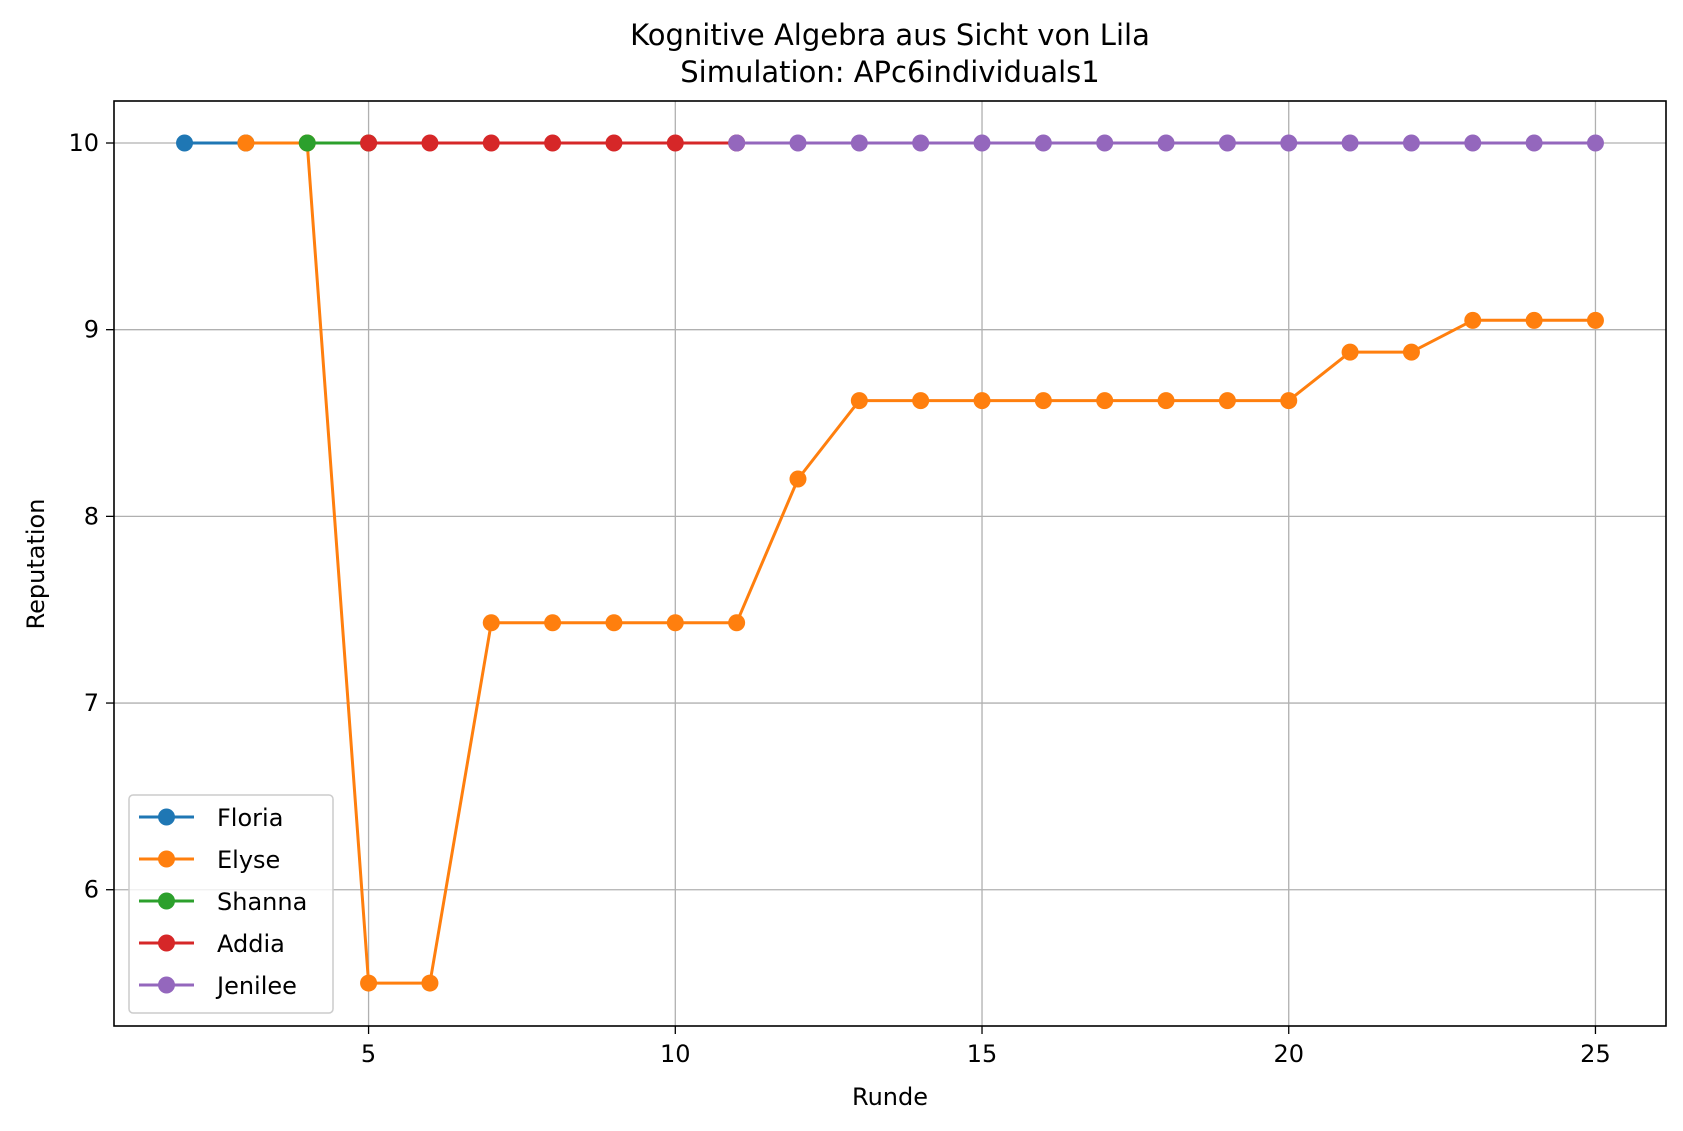 The image size is (1683, 1131). What do you see at coordinates (982, 1054) in the screenshot?
I see `x-tick-label: 15` at bounding box center [982, 1054].